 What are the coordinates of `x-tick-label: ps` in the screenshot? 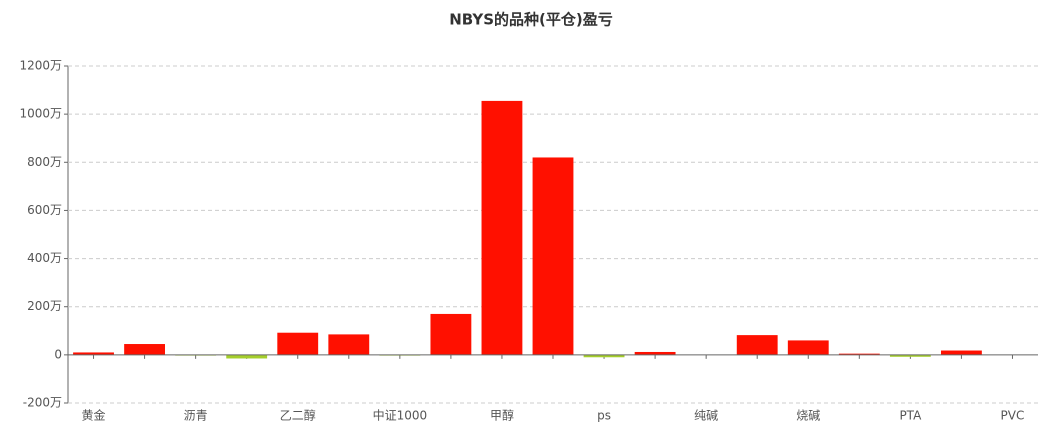 It's located at (604, 416).